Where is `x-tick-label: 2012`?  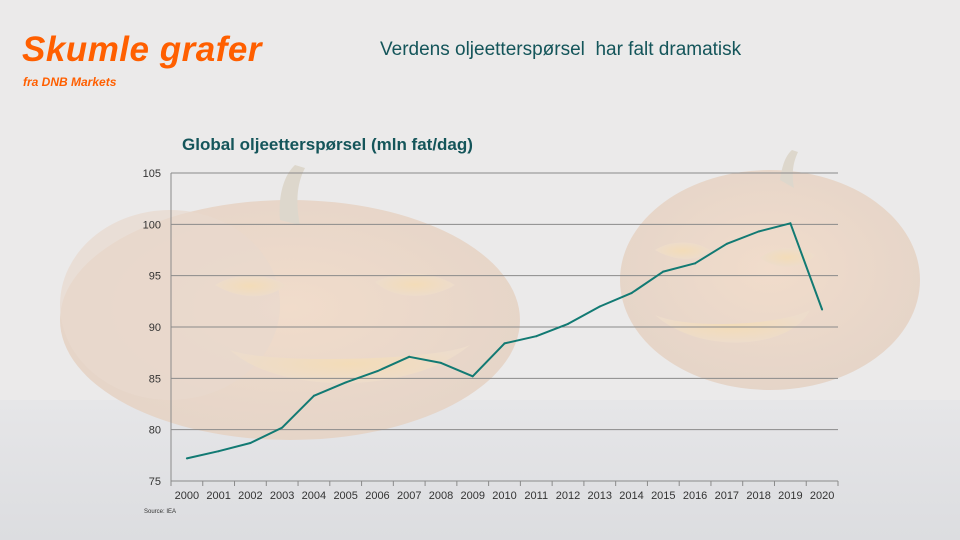
x-tick-label: 2012 is located at coordinates (568, 496).